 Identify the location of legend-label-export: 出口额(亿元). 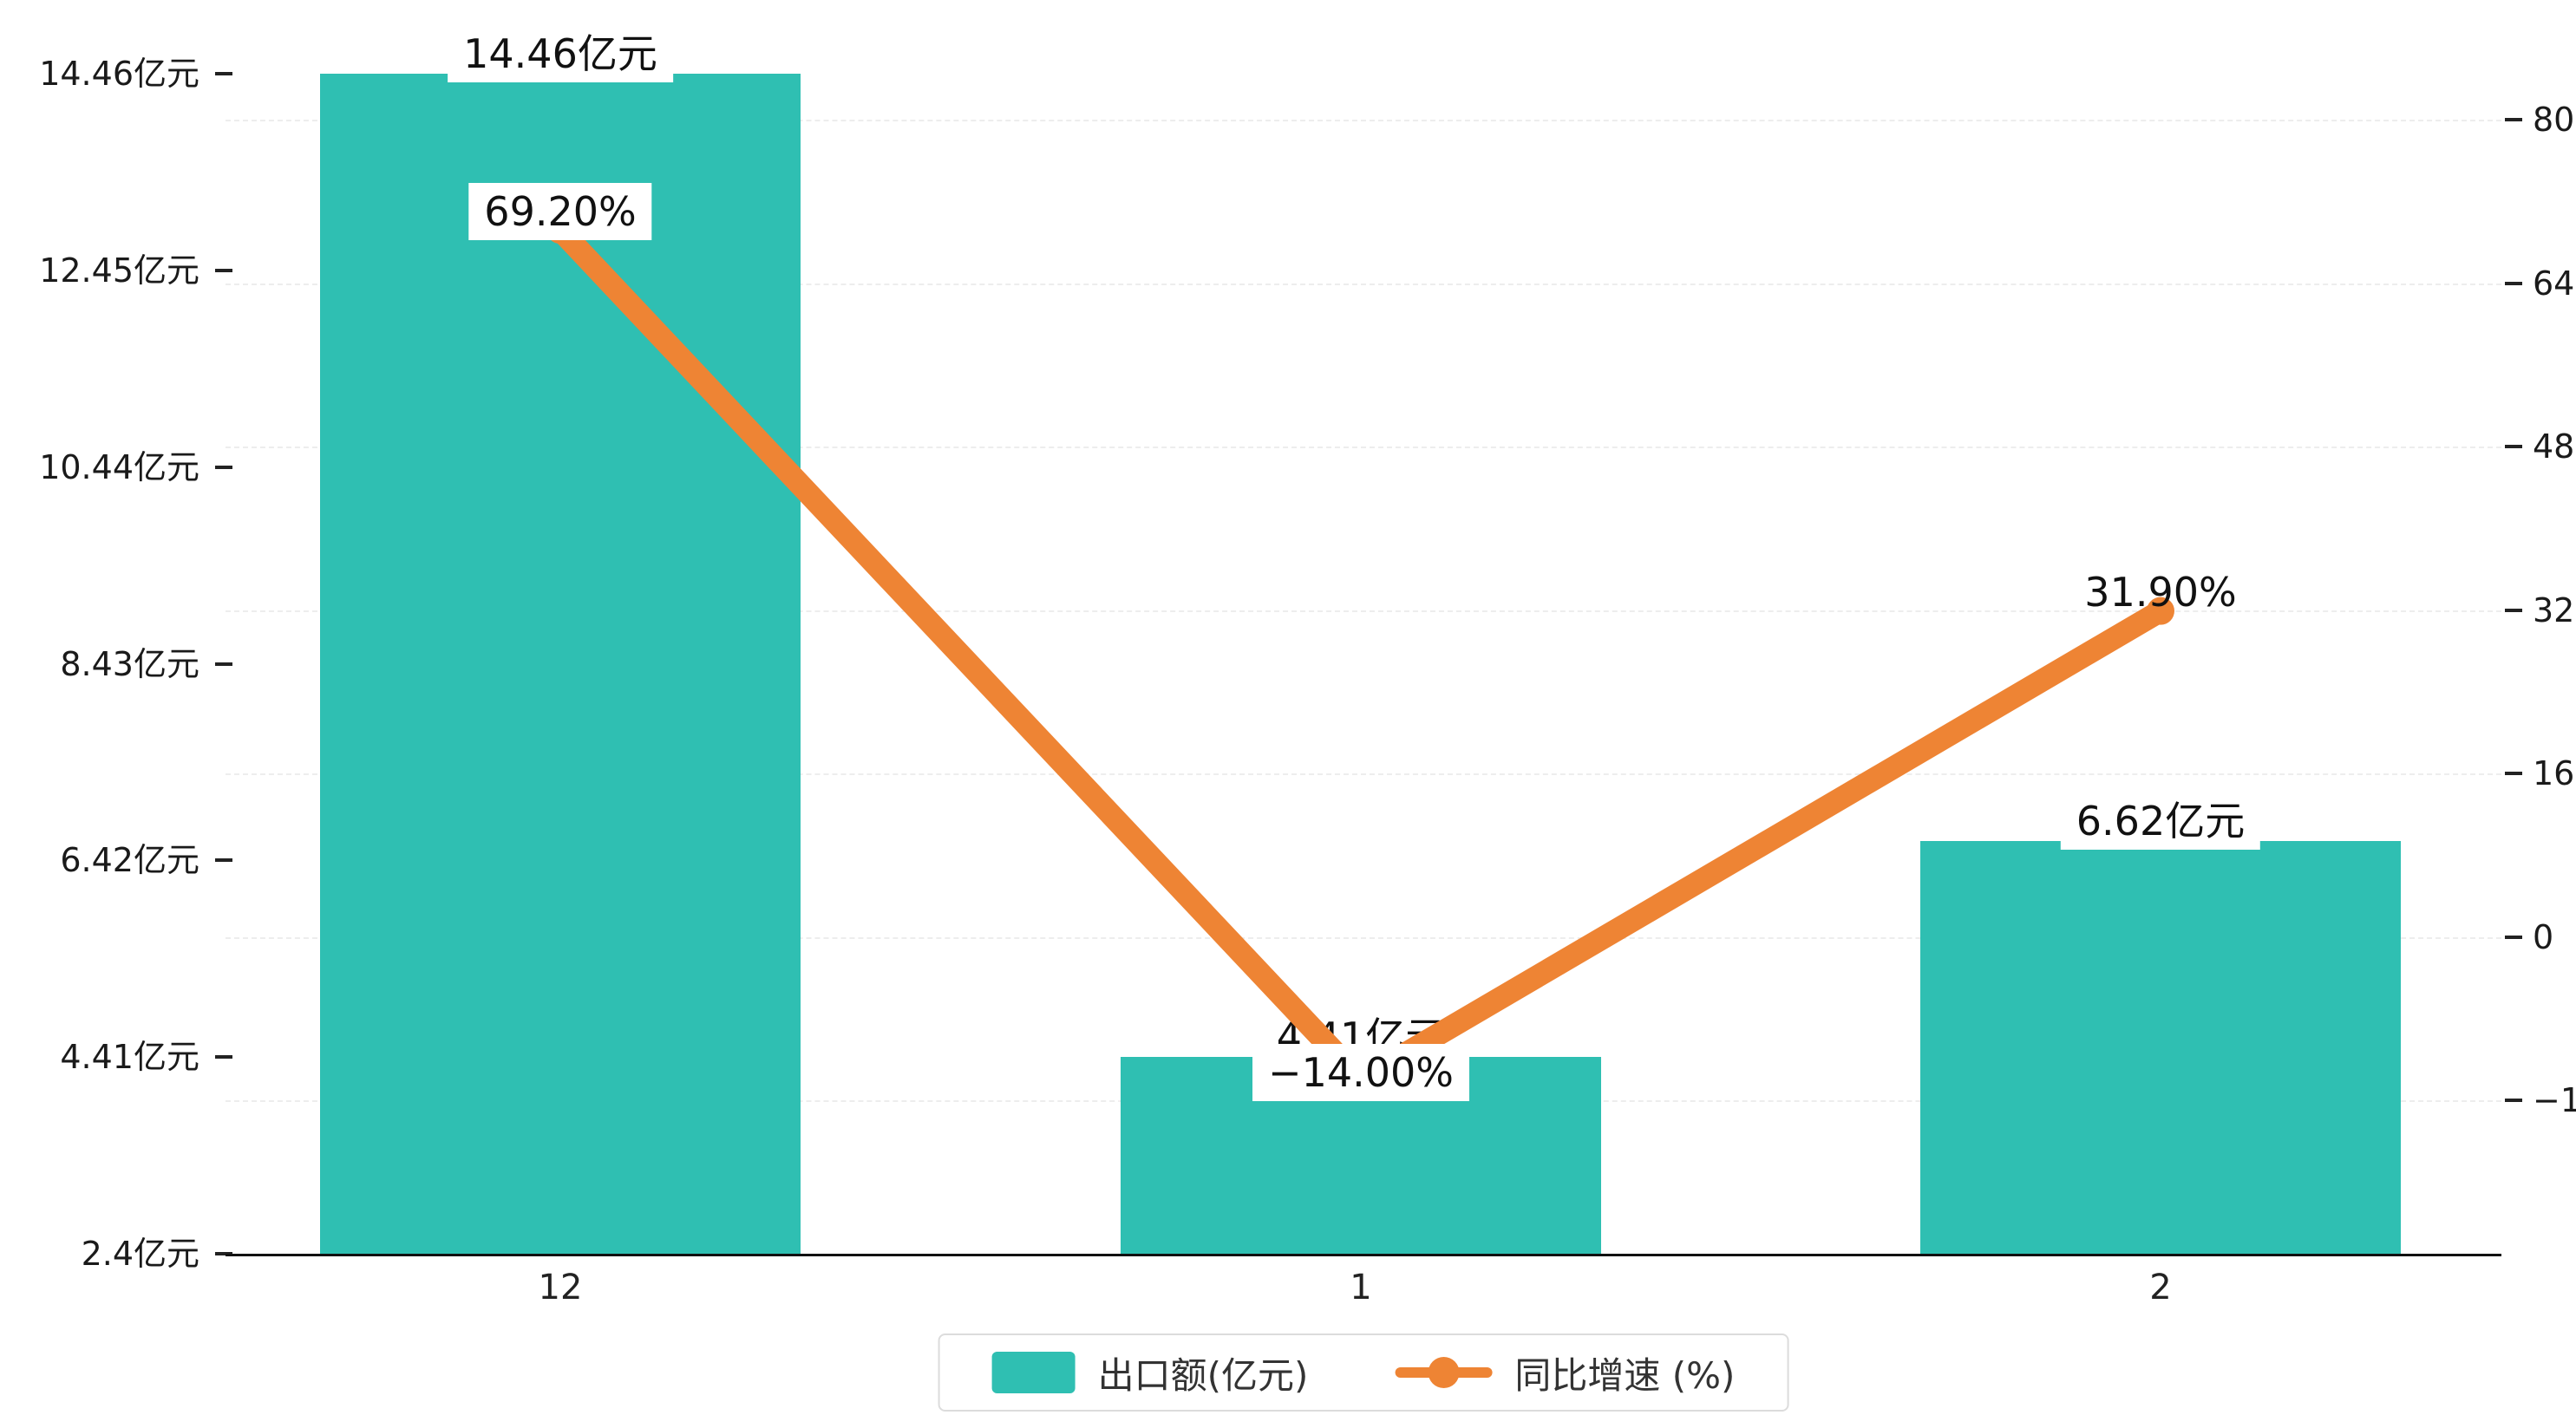
(1203, 1375).